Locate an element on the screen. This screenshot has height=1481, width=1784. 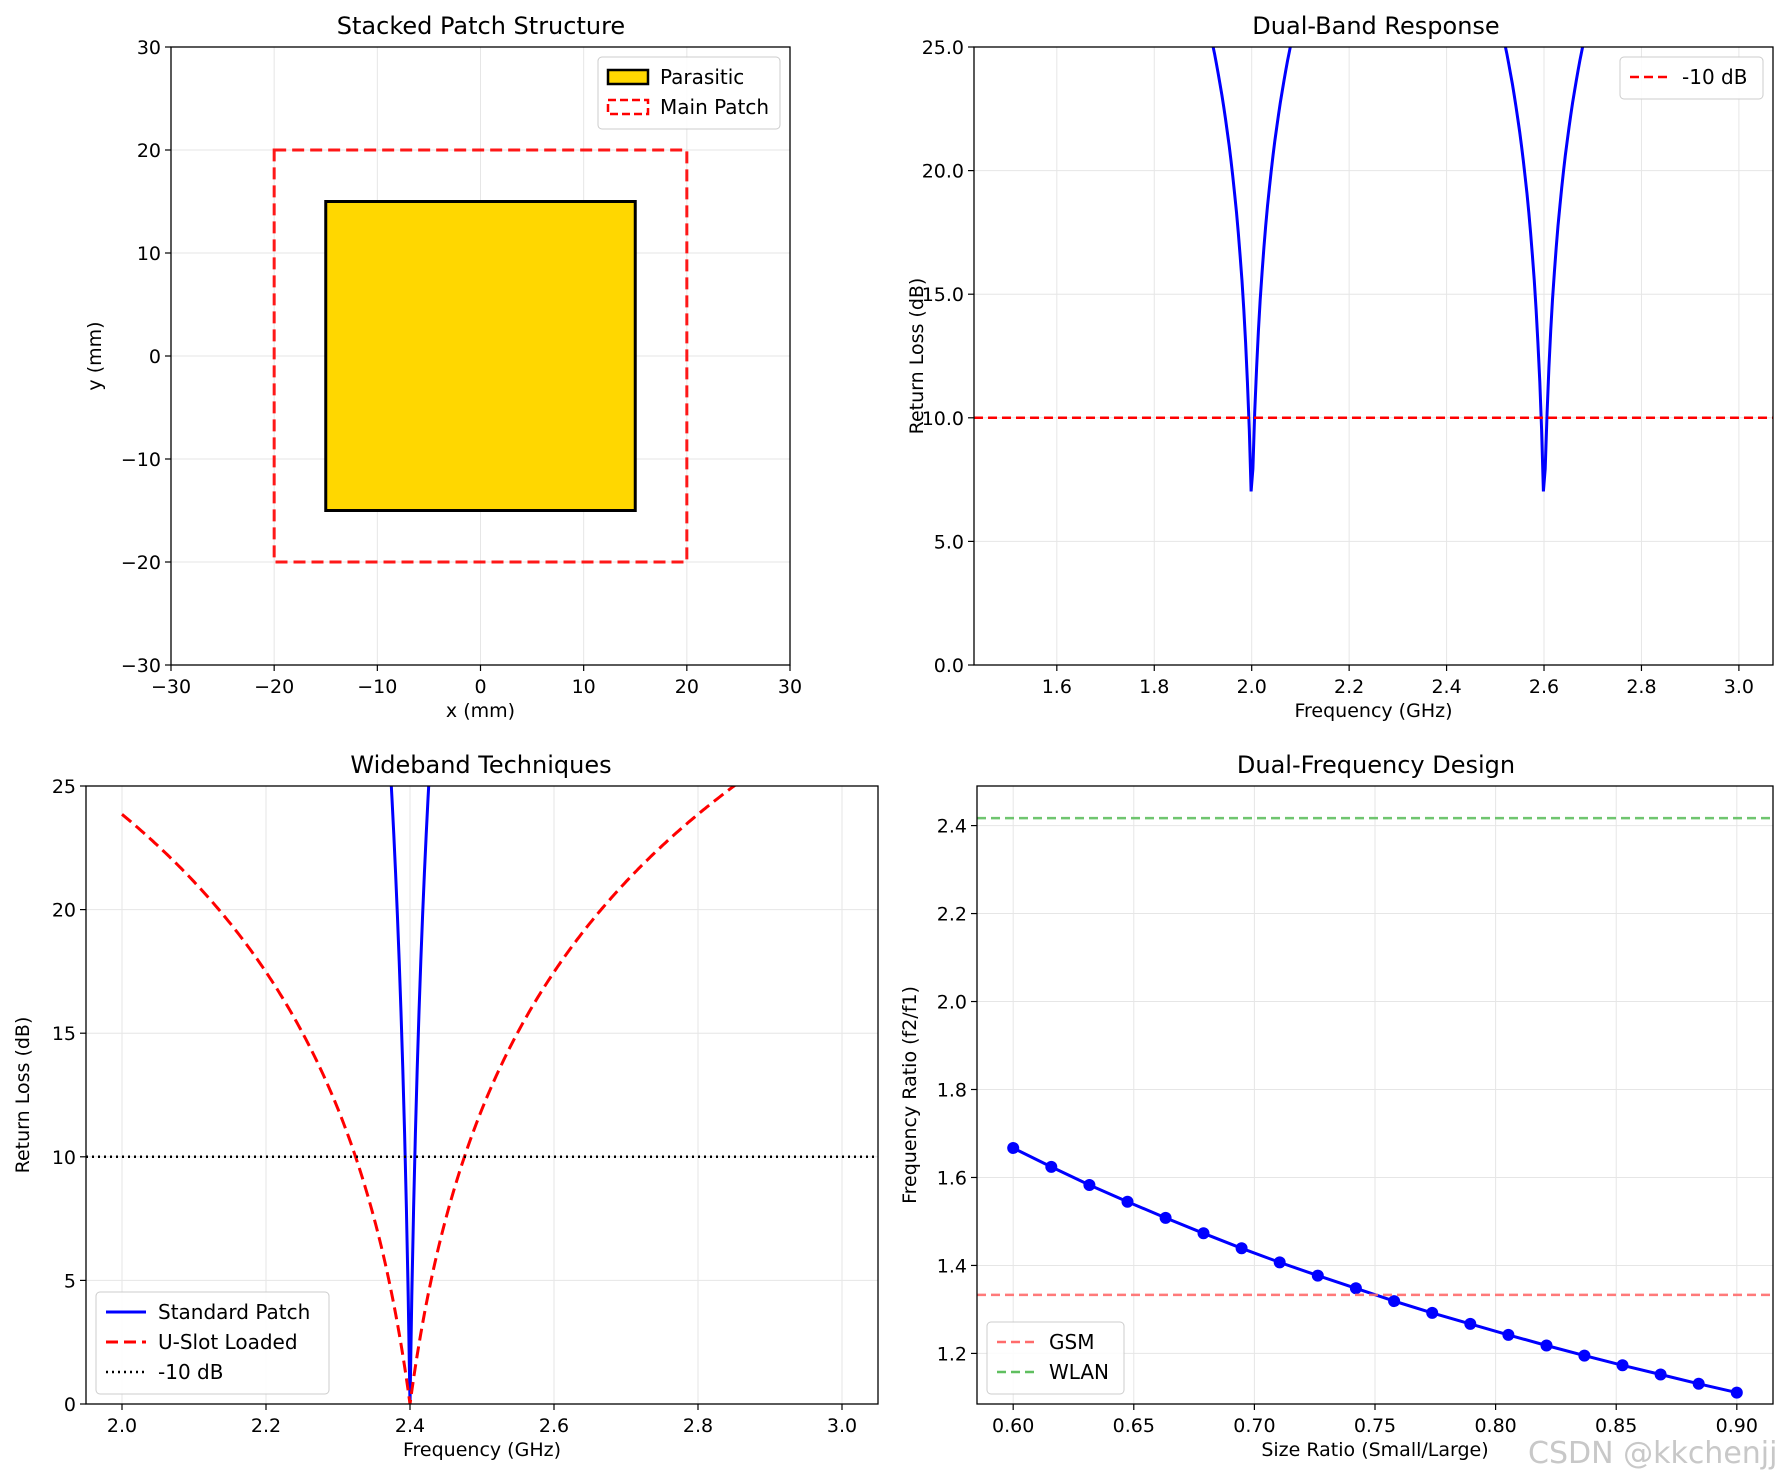
panel2-ytick-label: 0.0 is located at coordinates (949, 666).